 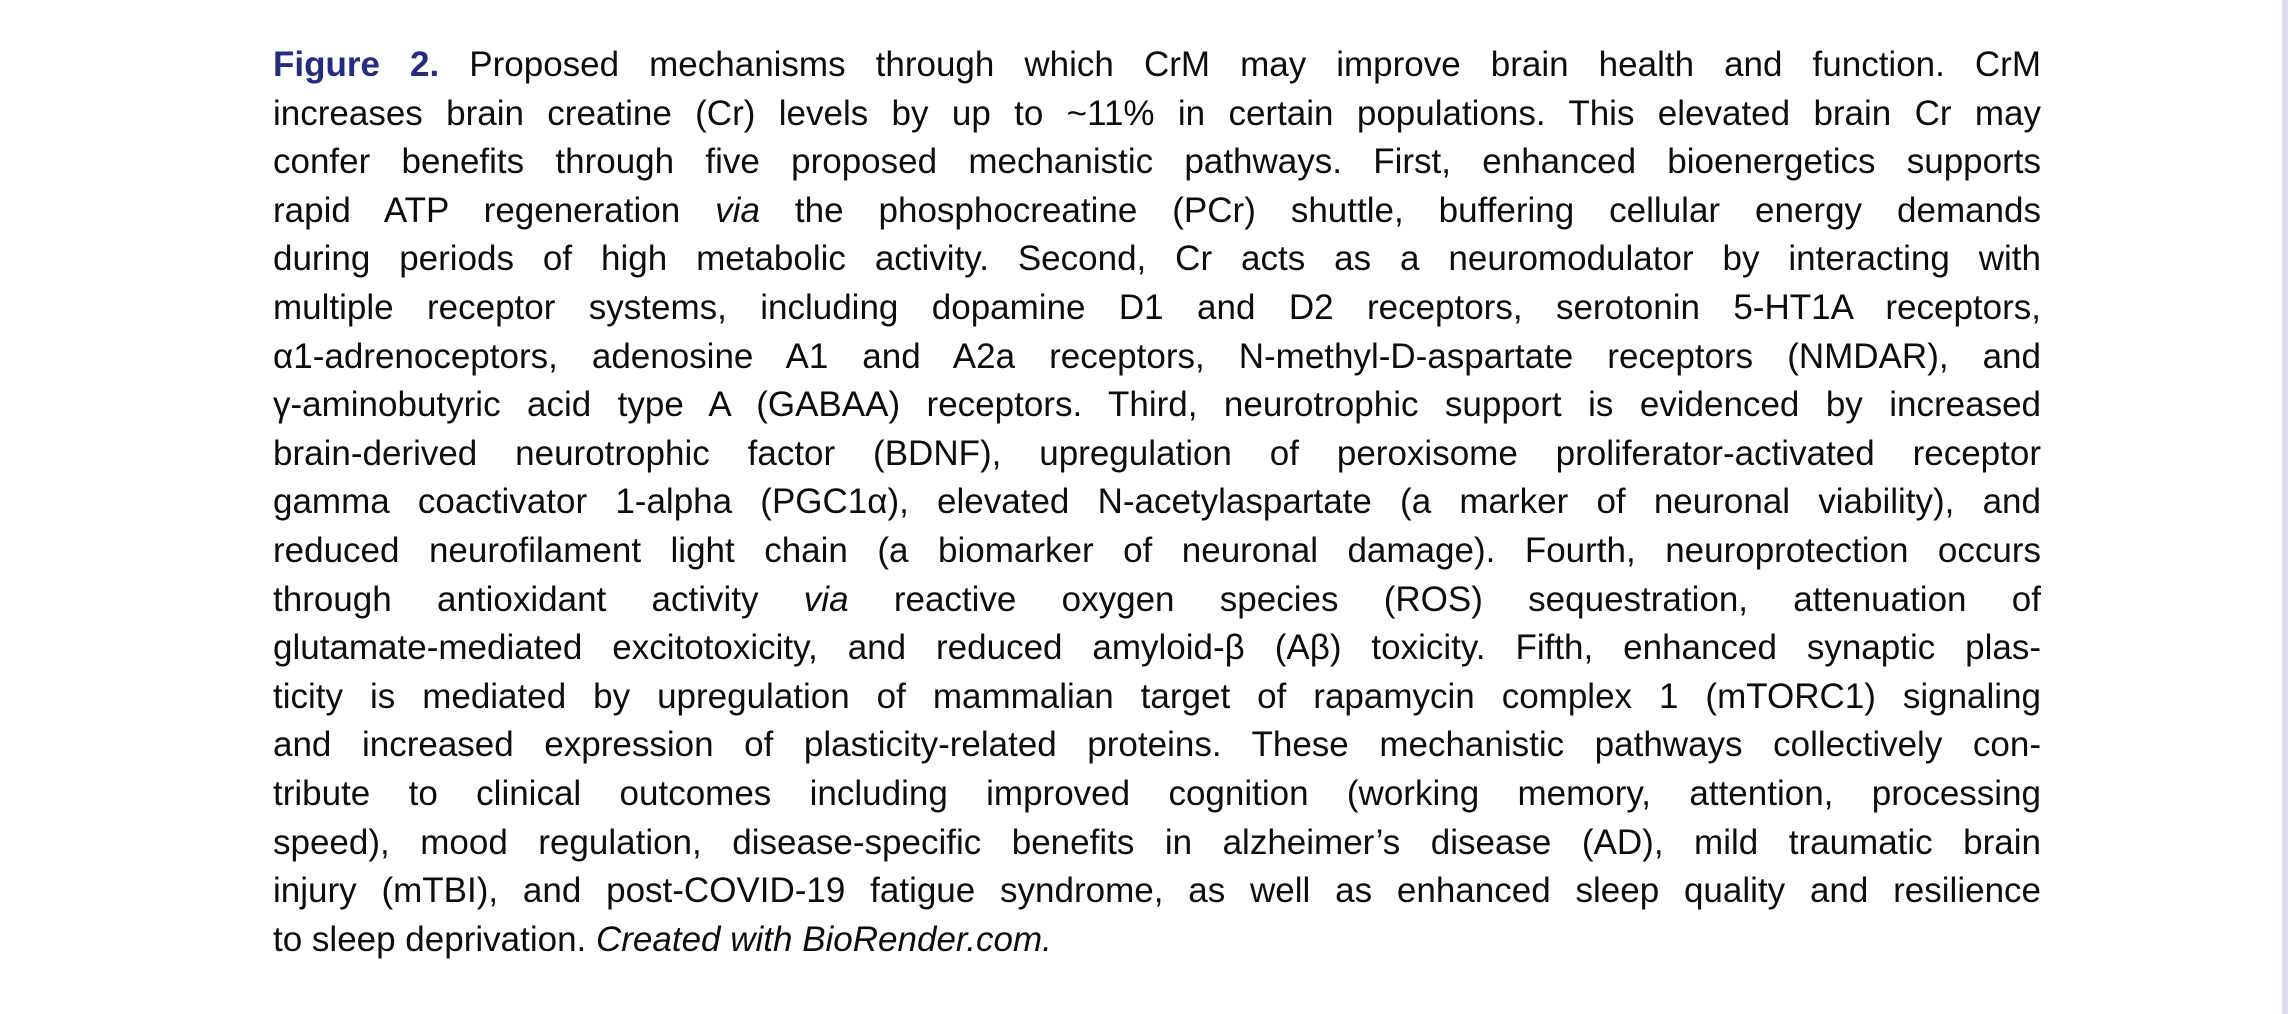 What do you see at coordinates (2285, 507) in the screenshot?
I see `page-right-edge-strip` at bounding box center [2285, 507].